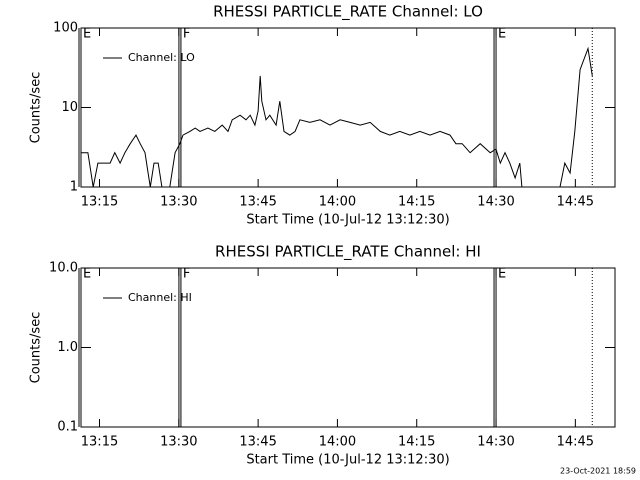 This screenshot has width=640, height=480. What do you see at coordinates (63, 268) in the screenshot?
I see `y-tick-label: 10.0` at bounding box center [63, 268].